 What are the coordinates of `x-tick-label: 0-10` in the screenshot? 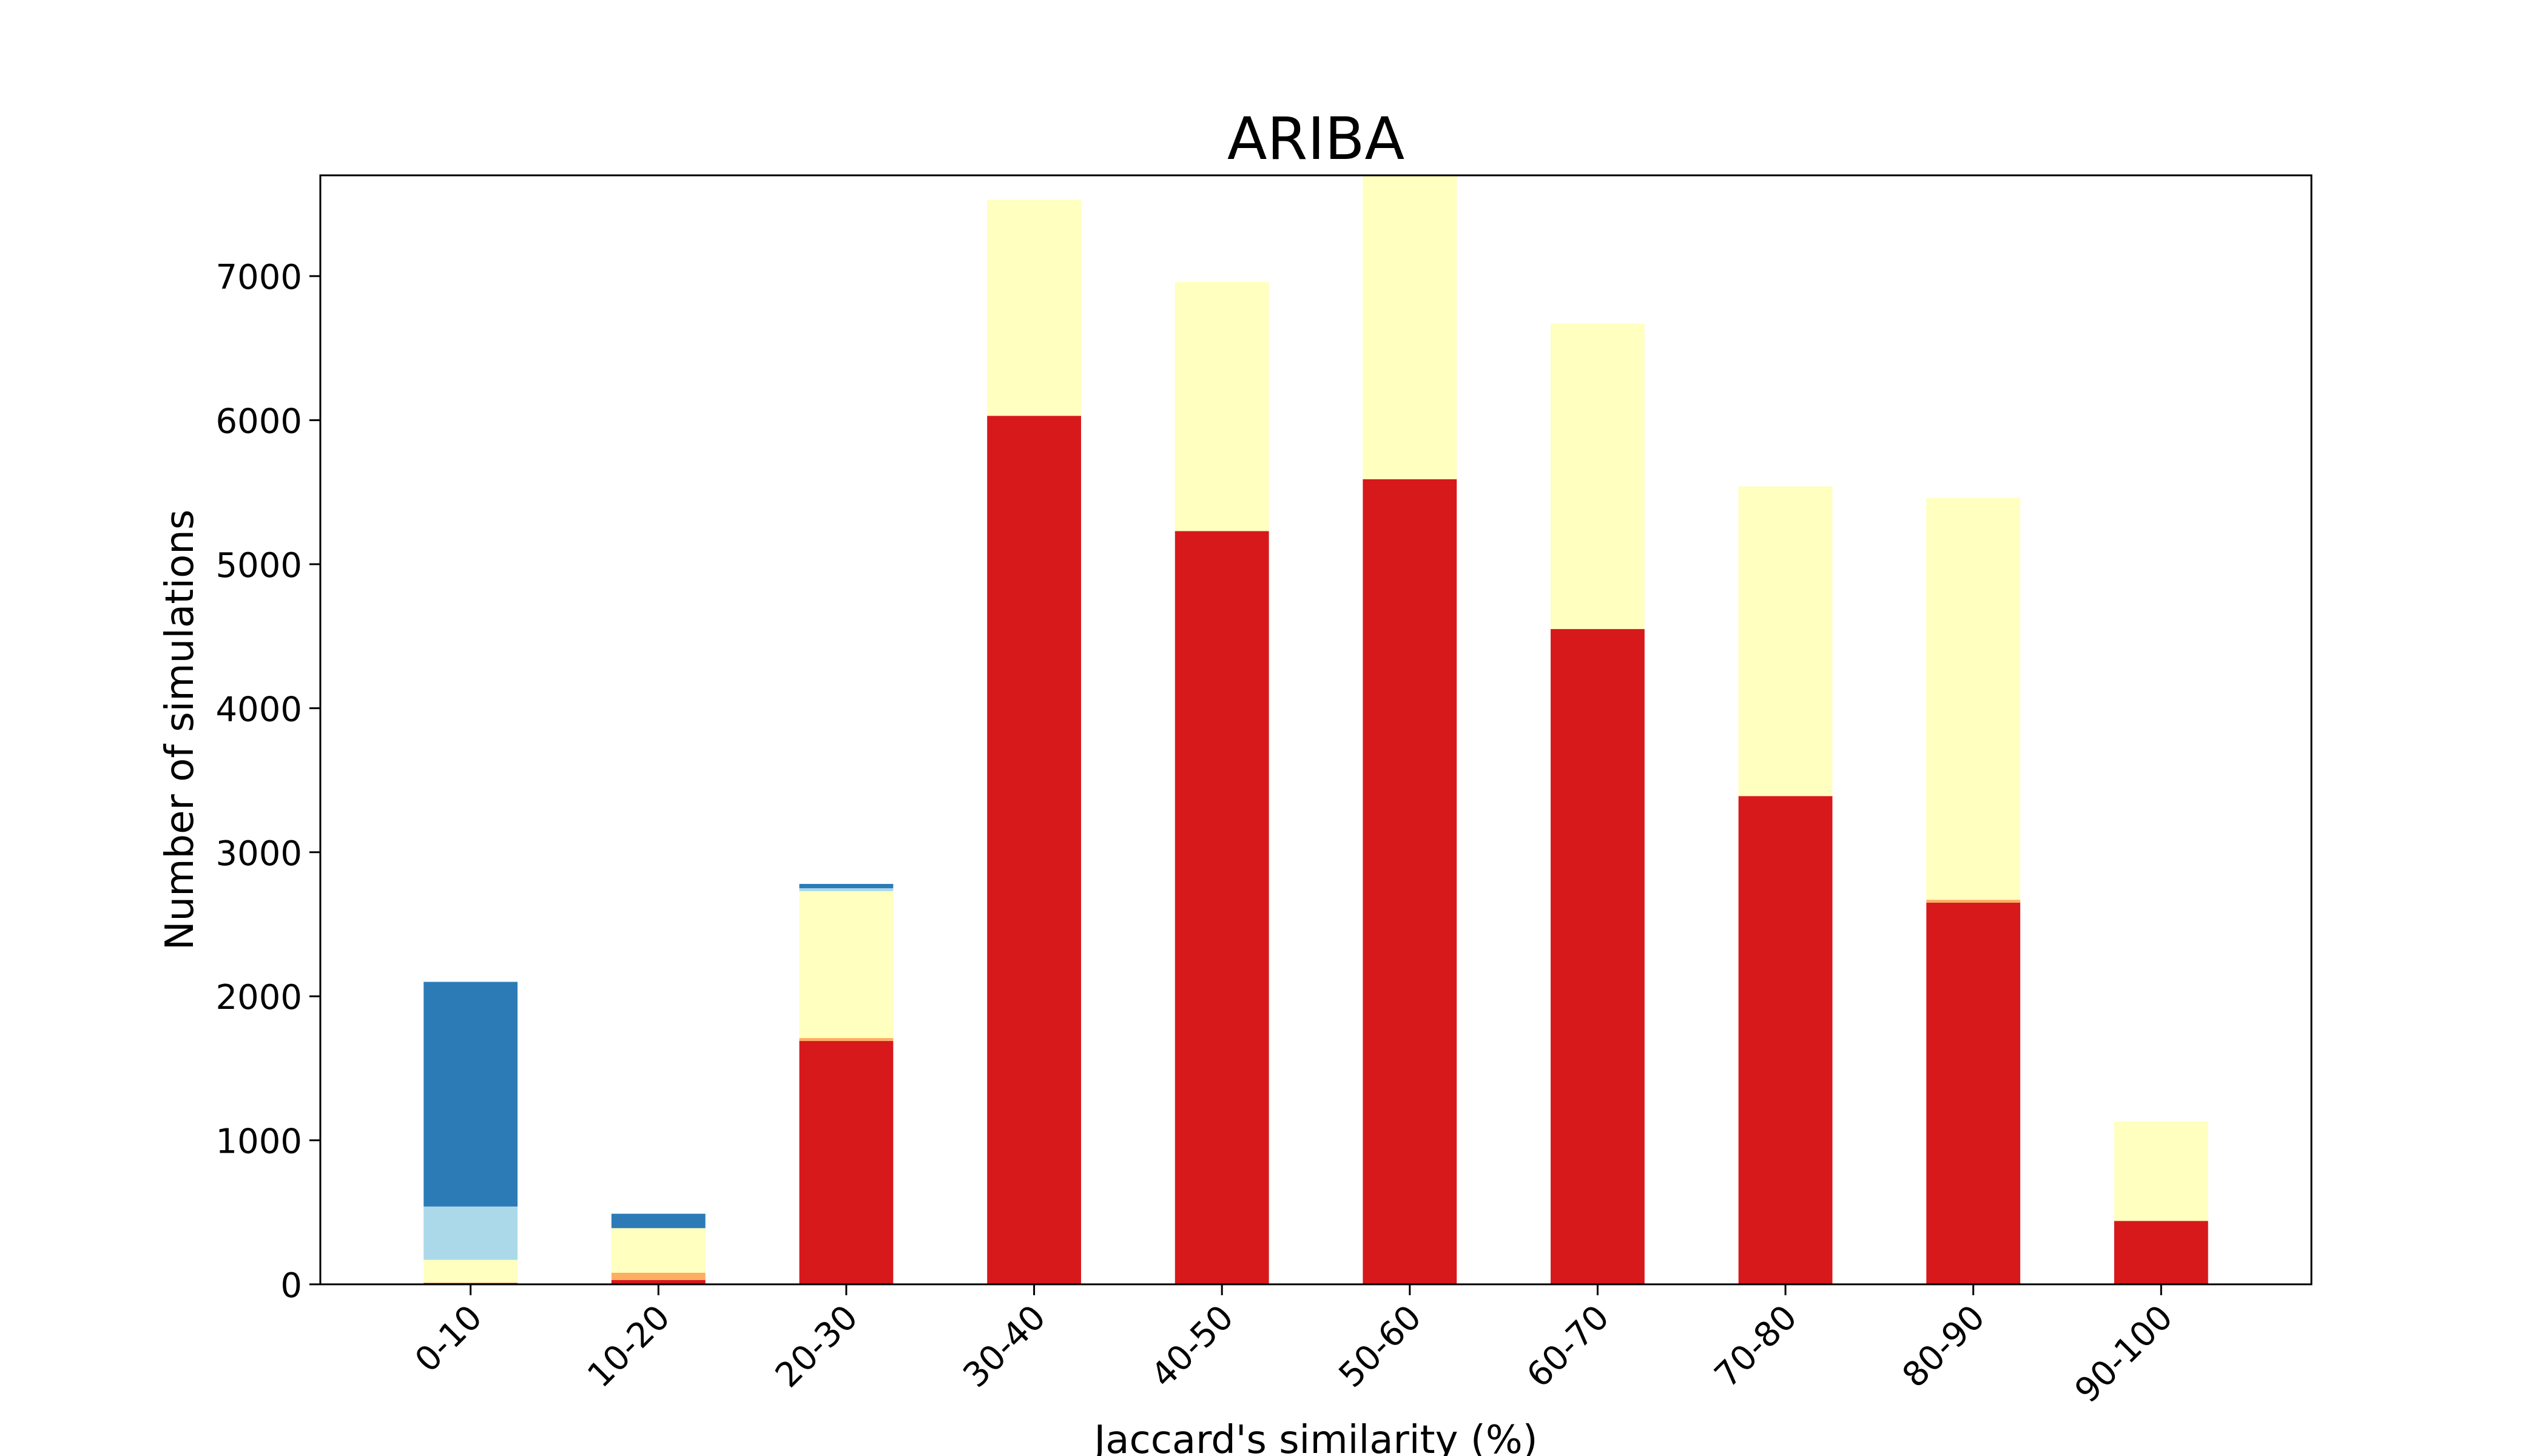 It's located at (449, 1339).